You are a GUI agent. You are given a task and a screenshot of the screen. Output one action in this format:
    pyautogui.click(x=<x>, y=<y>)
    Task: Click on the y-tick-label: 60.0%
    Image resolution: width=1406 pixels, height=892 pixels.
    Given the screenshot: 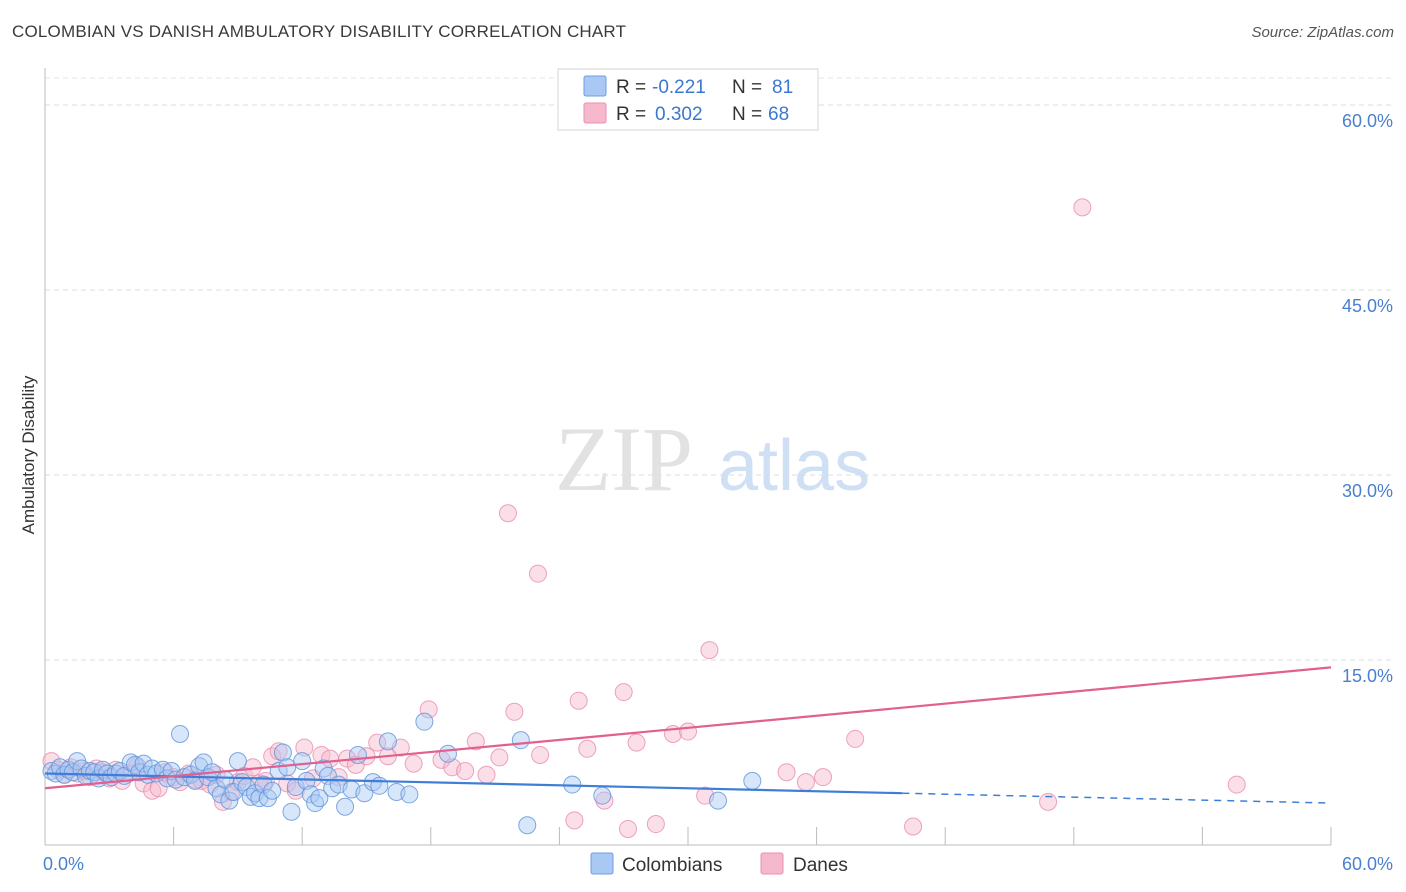 What is the action you would take?
    pyautogui.click(x=1367, y=121)
    